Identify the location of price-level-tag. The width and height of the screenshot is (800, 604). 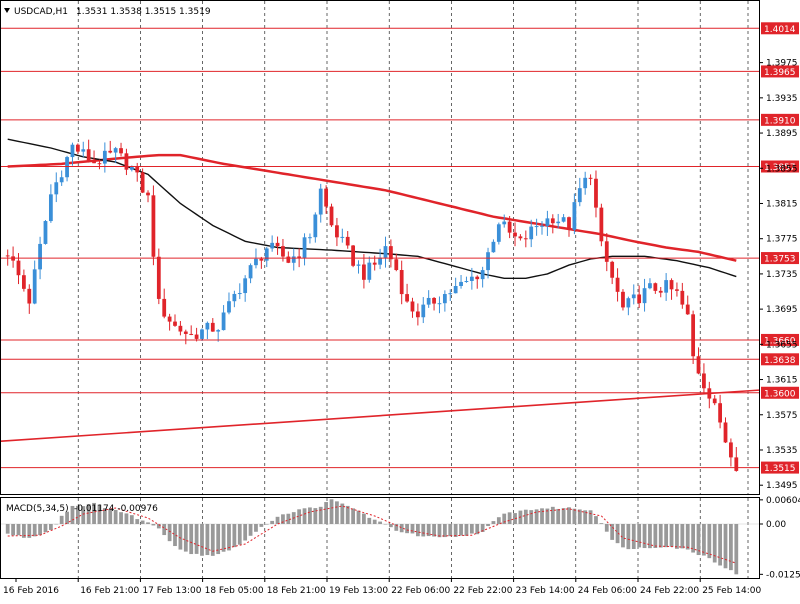
(780, 467).